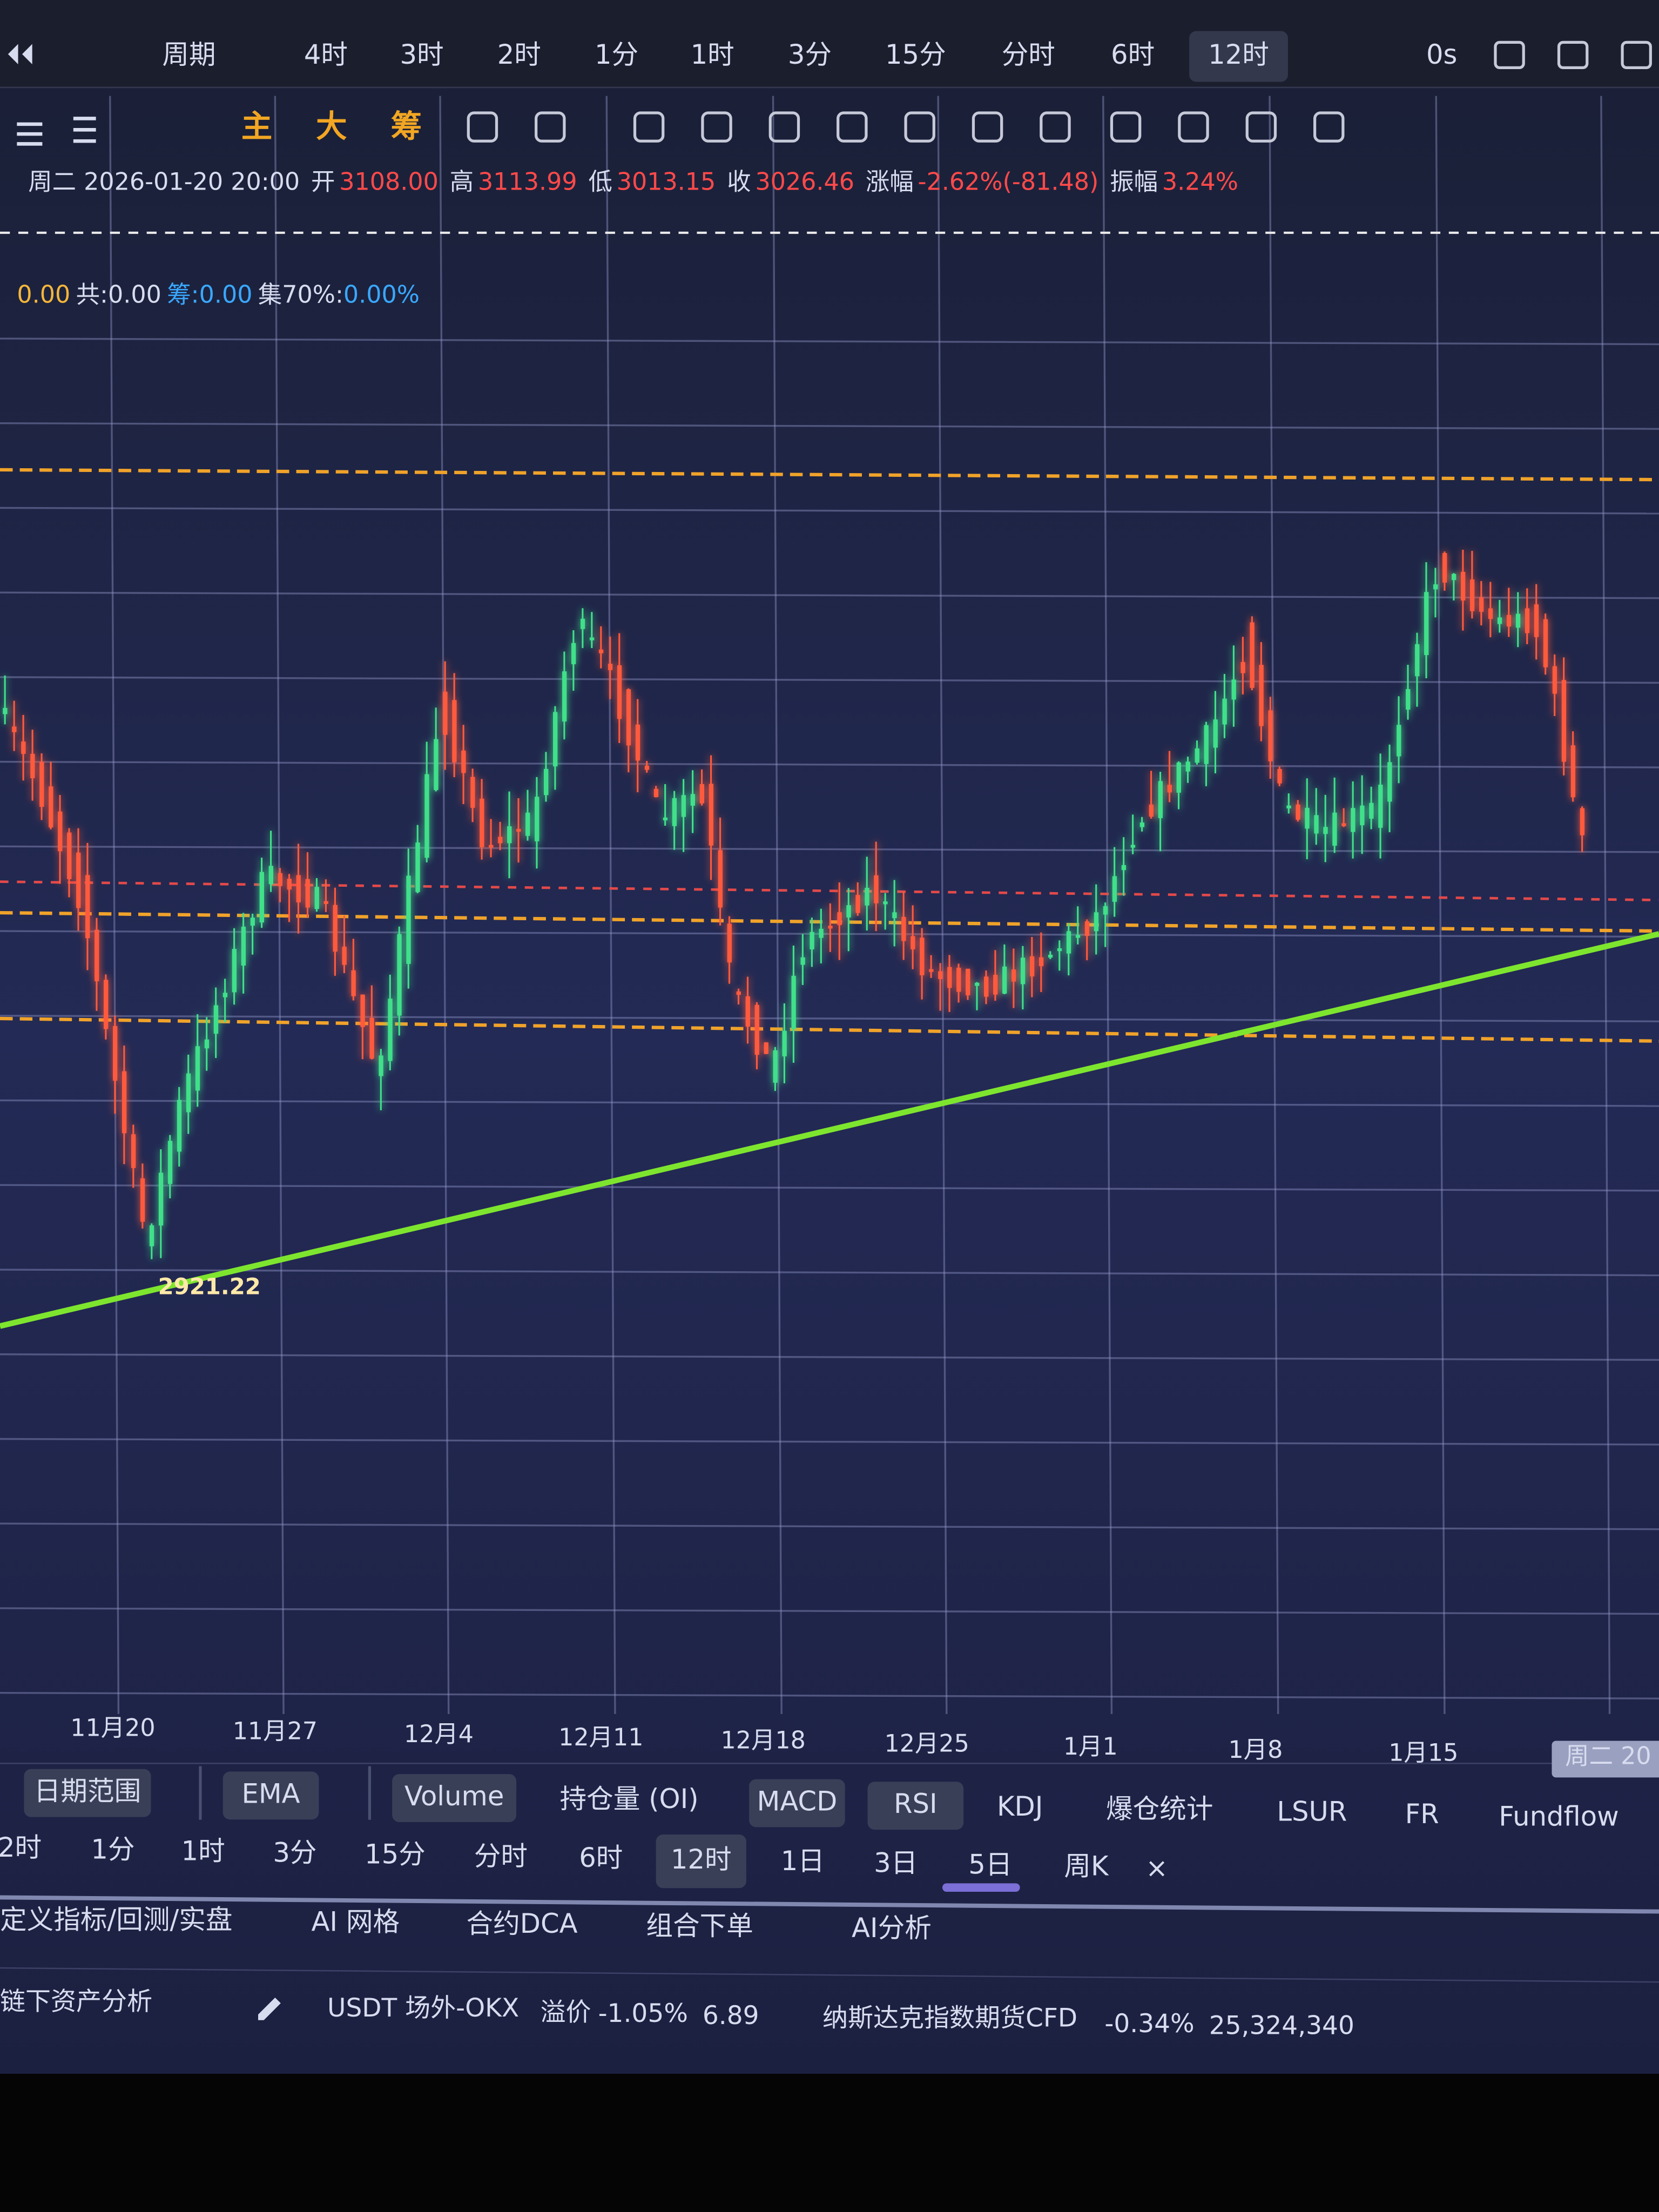 The height and width of the screenshot is (2212, 1659). I want to click on icon: ⏴⏴, so click(21, 54).